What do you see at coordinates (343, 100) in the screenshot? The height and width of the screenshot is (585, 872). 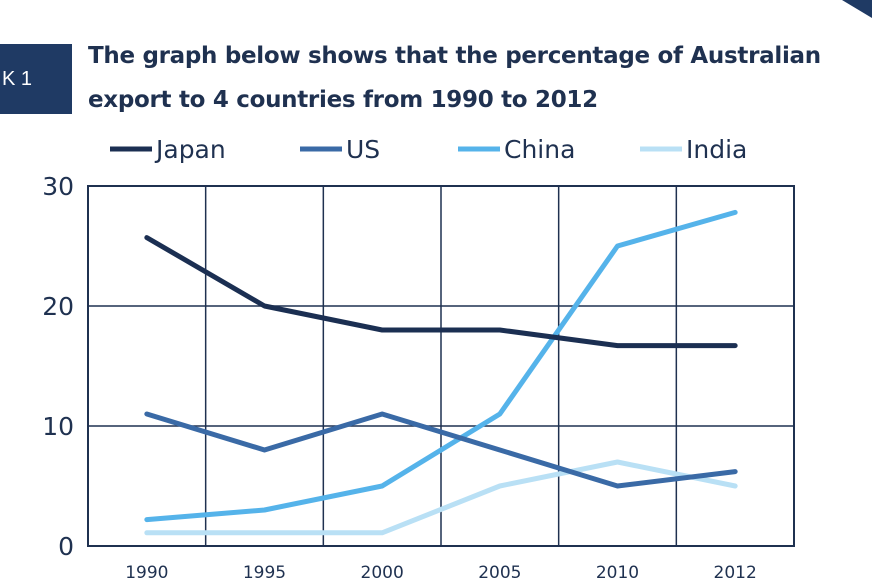 I see `title-line-2: export to 4 countries from 1990 to 2012` at bounding box center [343, 100].